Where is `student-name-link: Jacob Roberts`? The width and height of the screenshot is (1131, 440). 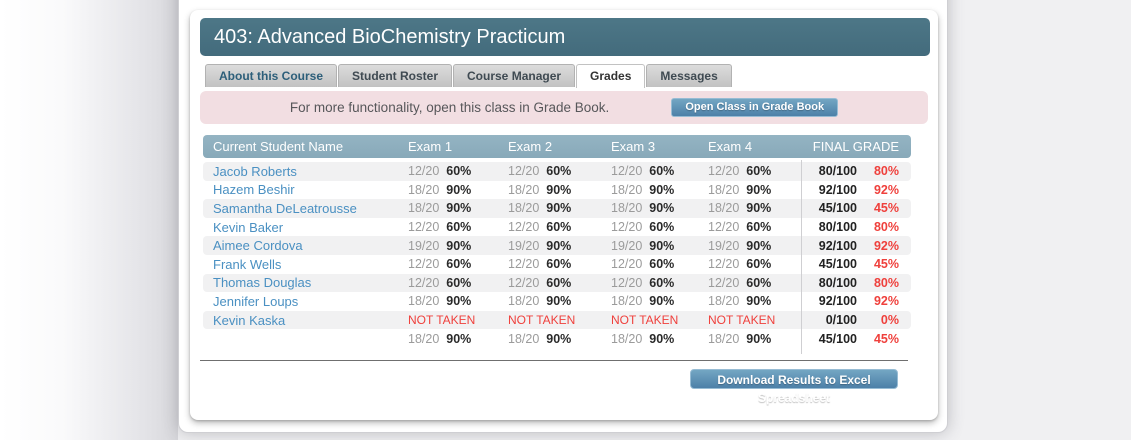 student-name-link: Jacob Roberts is located at coordinates (255, 171).